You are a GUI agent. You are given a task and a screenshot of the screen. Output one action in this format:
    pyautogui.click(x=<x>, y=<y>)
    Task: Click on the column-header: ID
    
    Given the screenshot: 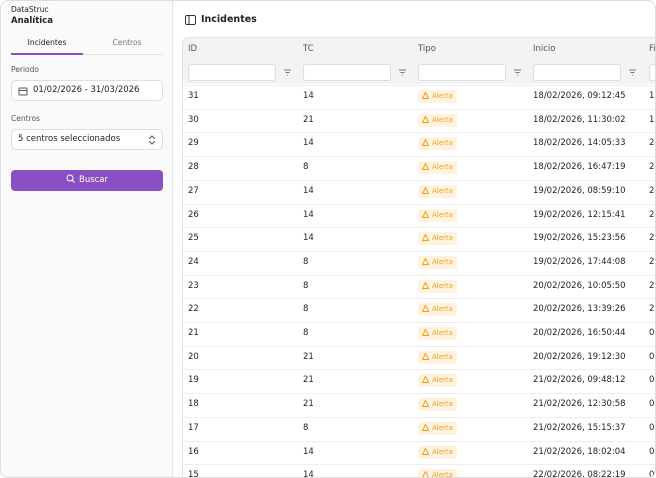 What is the action you would take?
    pyautogui.click(x=193, y=49)
    